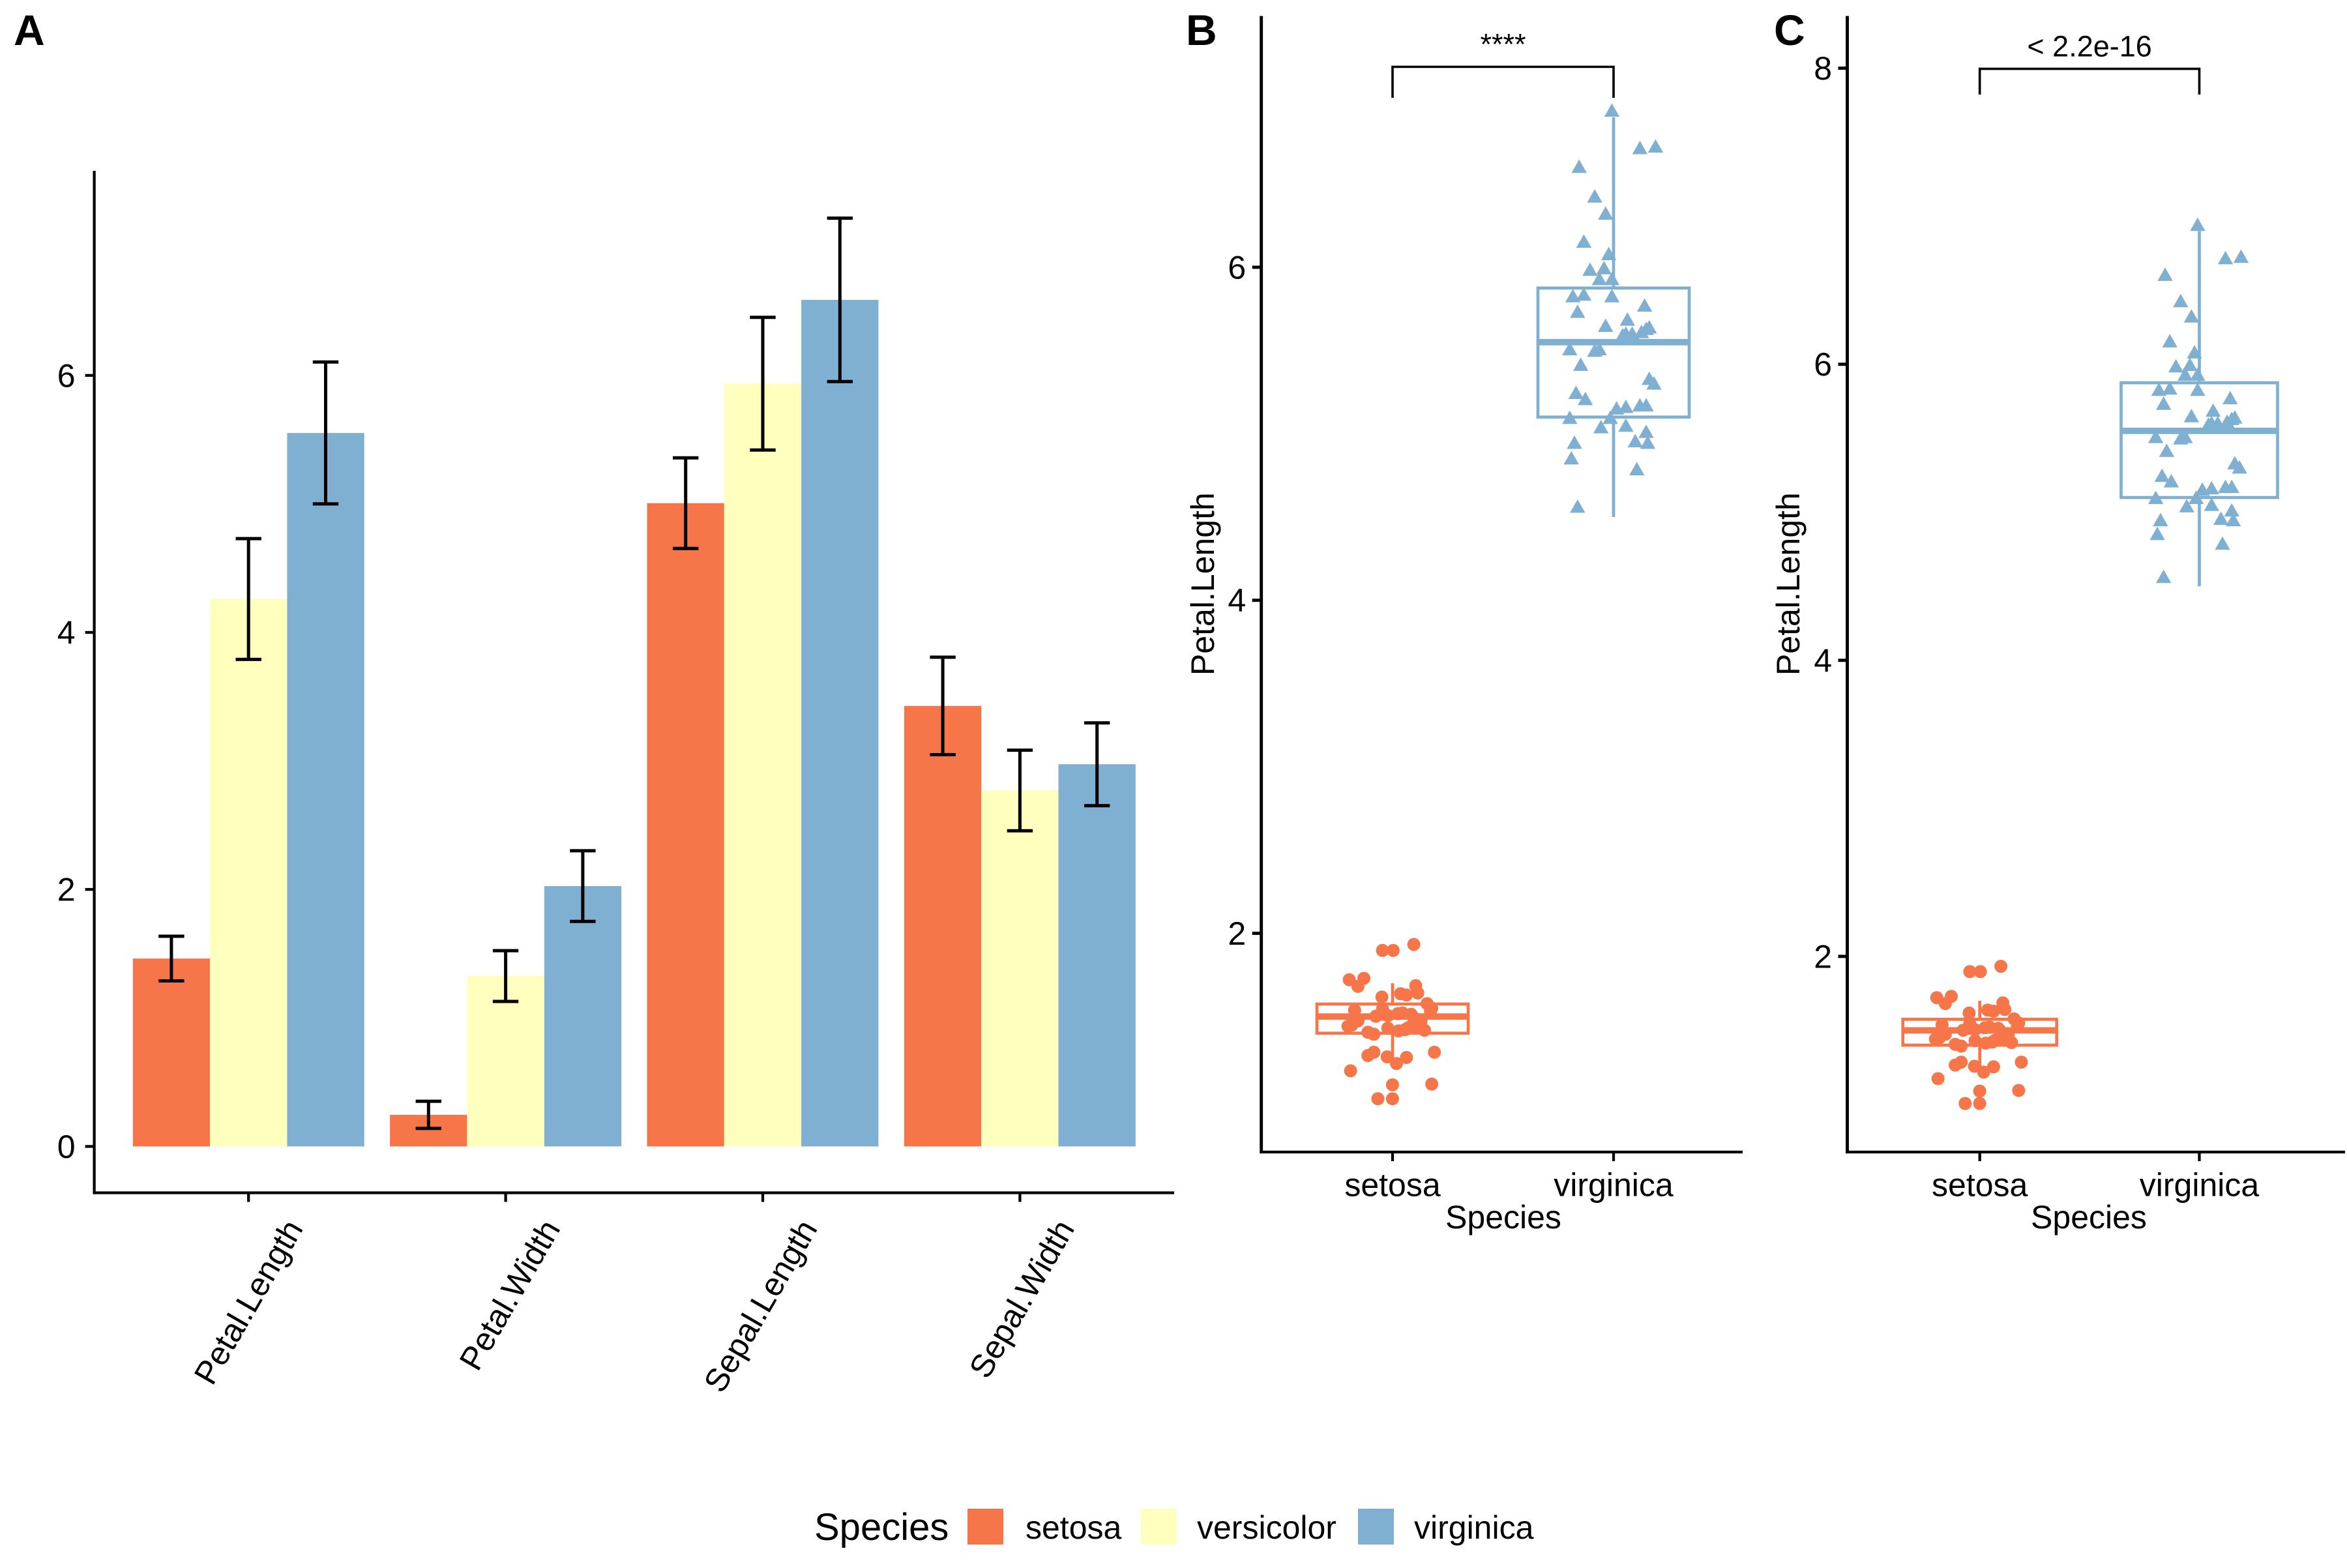  Describe the element at coordinates (2089, 46) in the screenshot. I see `svg-text: < 2.2e-16` at that location.